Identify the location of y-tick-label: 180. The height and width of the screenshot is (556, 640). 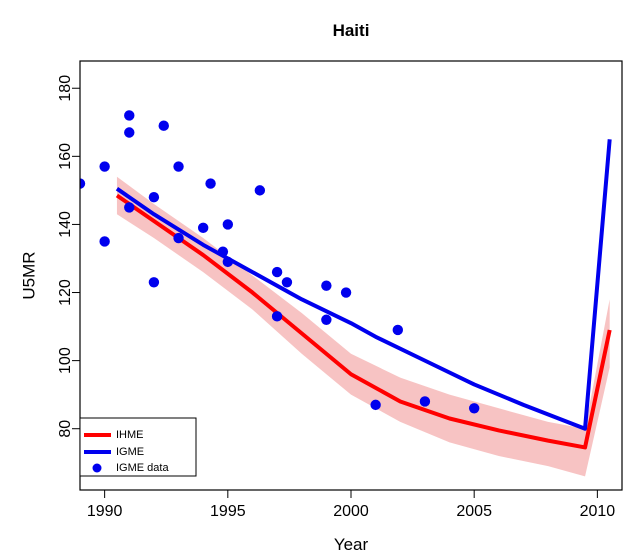
(65, 88).